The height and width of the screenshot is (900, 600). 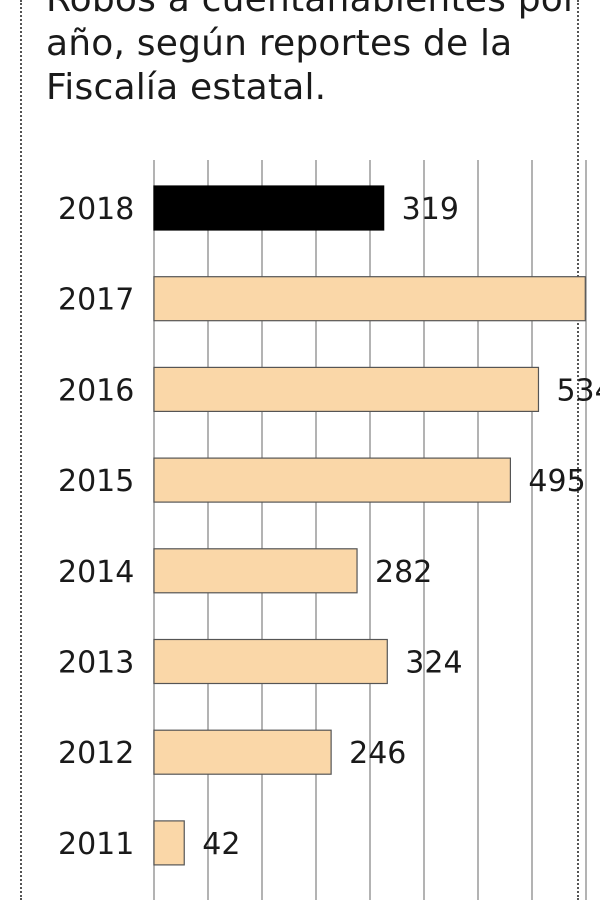 What do you see at coordinates (96, 663) in the screenshot?
I see `category-label-2013: 2013` at bounding box center [96, 663].